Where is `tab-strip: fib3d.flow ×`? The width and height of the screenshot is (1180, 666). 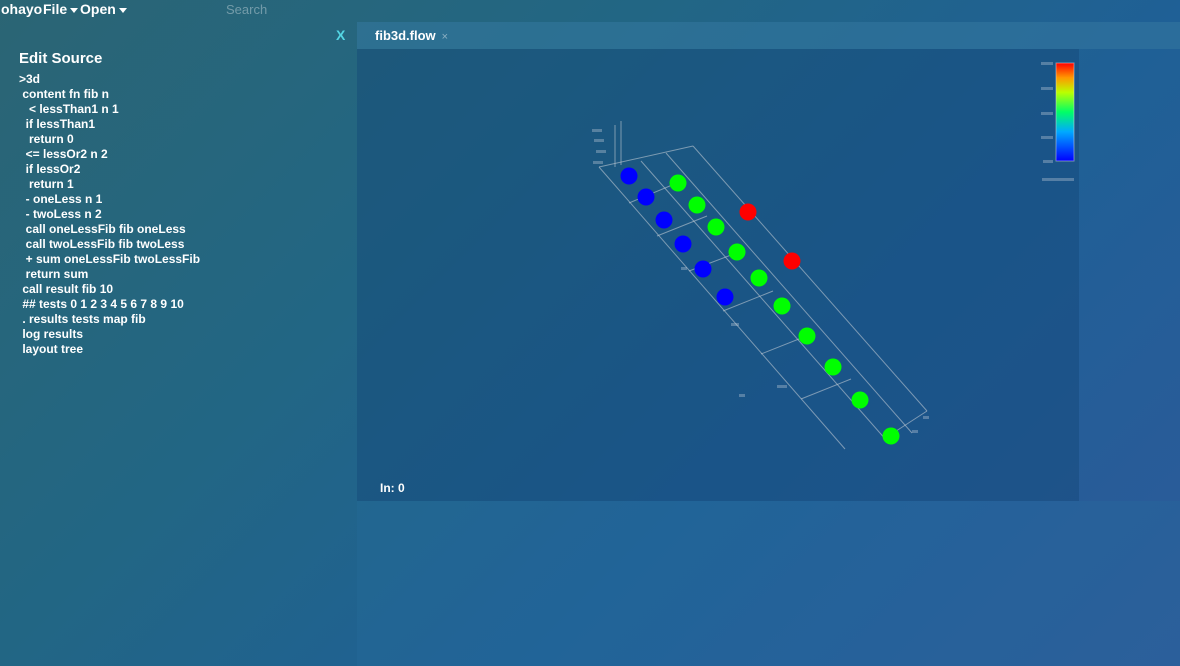 tab-strip: fib3d.flow × is located at coordinates (768, 35).